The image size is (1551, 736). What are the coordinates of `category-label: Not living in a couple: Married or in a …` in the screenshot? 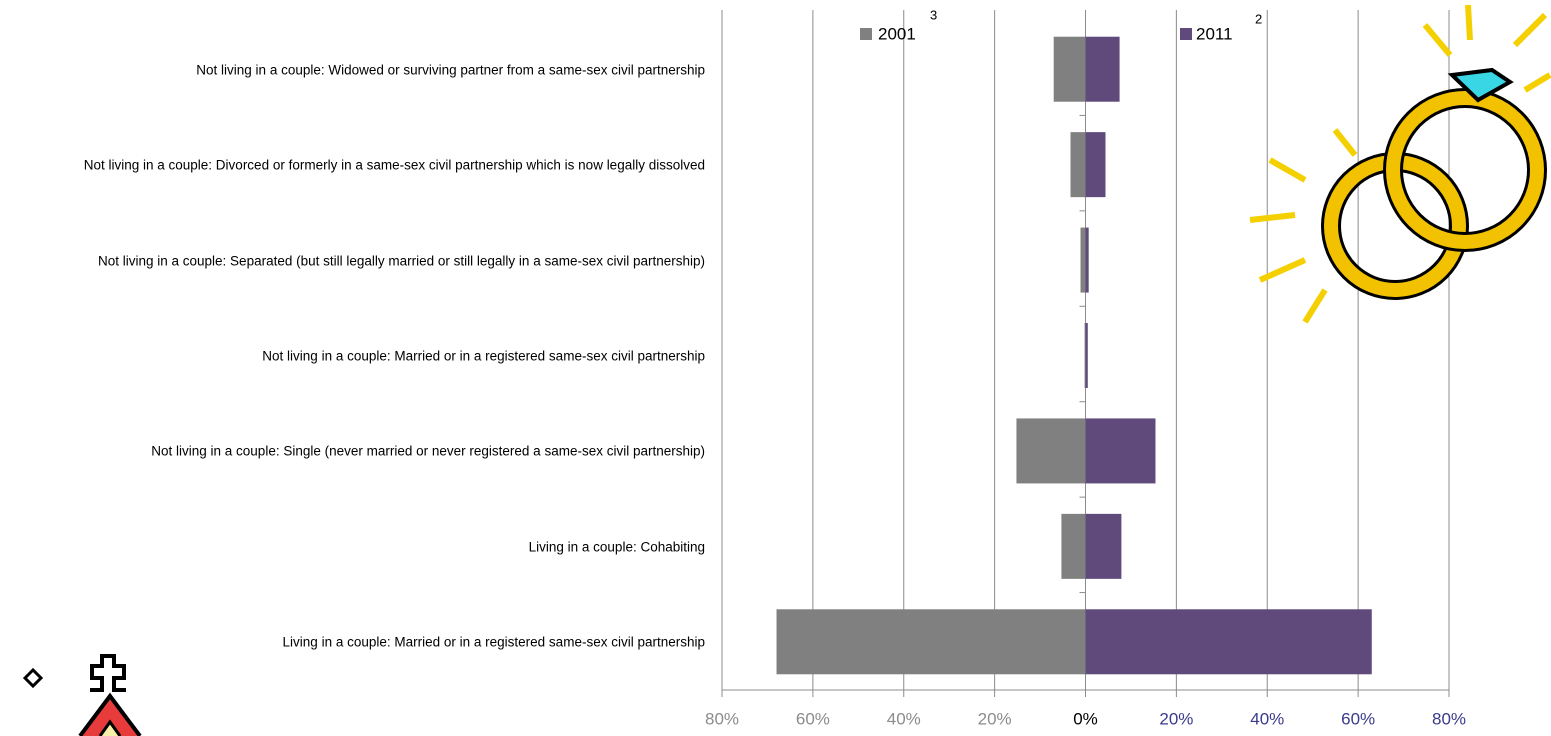 It's located at (352, 356).